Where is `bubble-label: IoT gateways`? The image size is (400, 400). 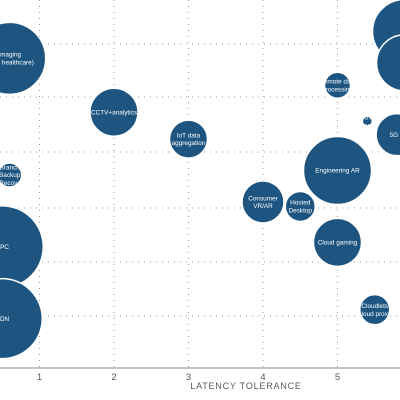 bubble-label: IoT gateways is located at coordinates (367, 121).